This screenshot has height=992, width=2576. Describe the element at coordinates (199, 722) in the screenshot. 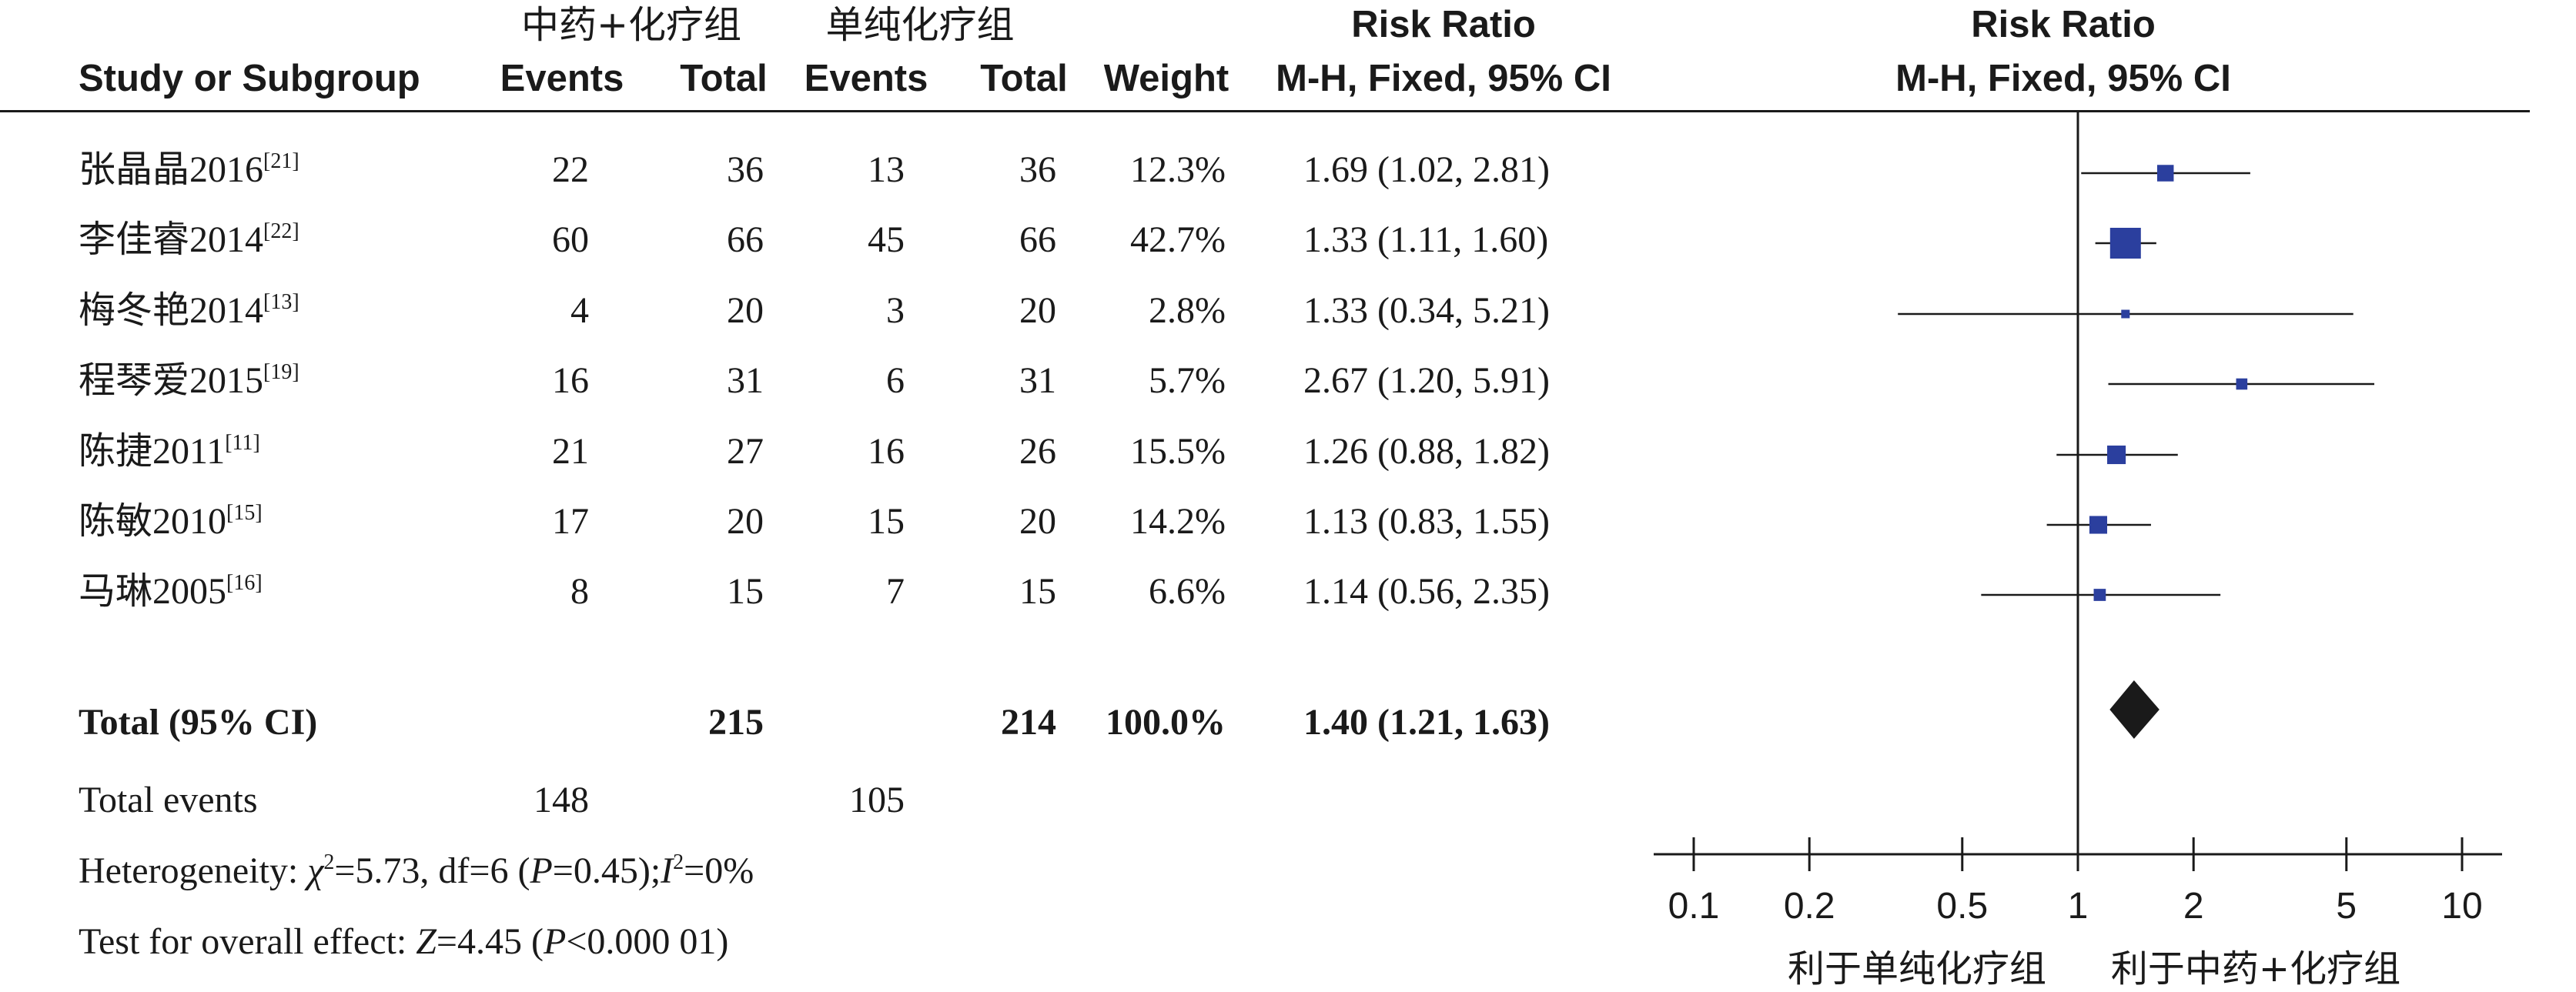

I see `total-label: Total (95% CI)` at that location.